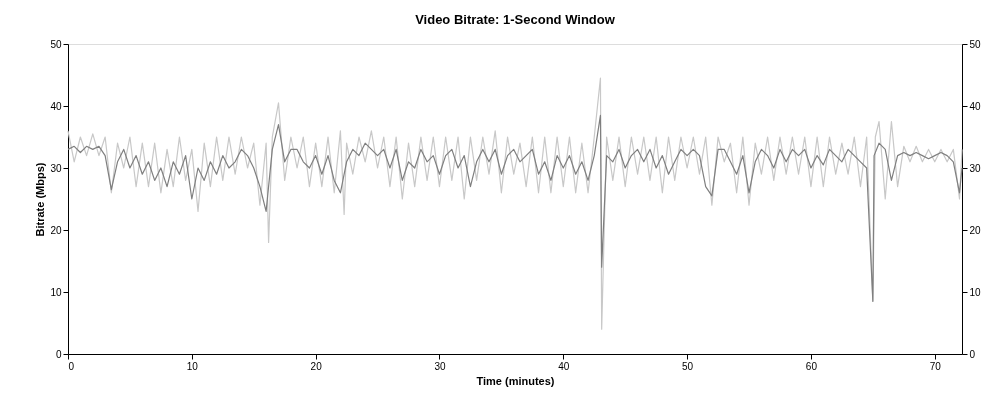 The height and width of the screenshot is (420, 1004). What do you see at coordinates (972, 354) in the screenshot?
I see `y2-tick-label: 0` at bounding box center [972, 354].